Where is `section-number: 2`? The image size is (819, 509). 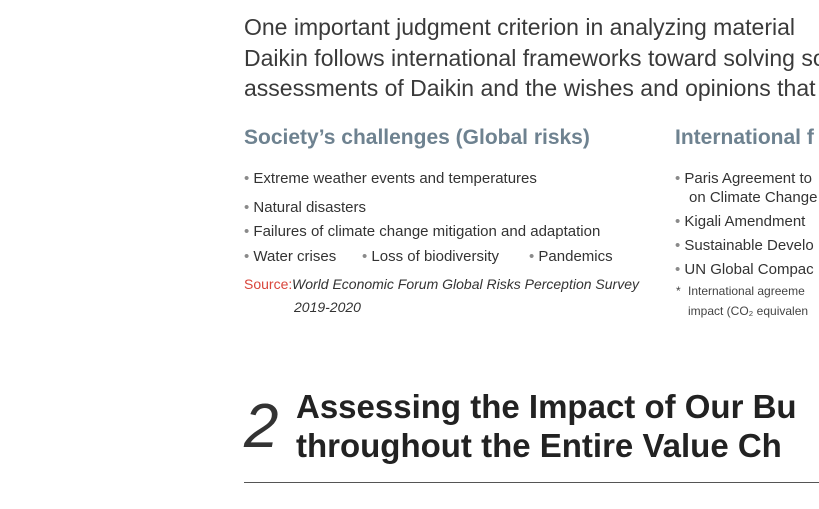 section-number: 2 is located at coordinates (261, 426).